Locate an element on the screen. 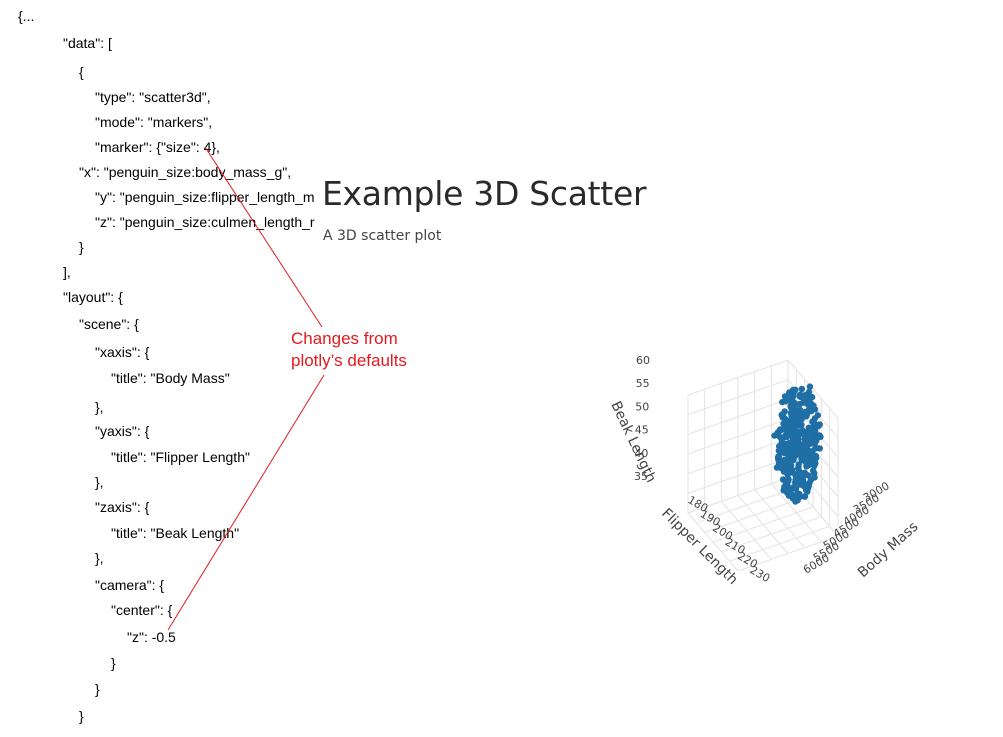 This screenshot has height=737, width=1003. annotation-line-2: plotly’s defaults is located at coordinates (349, 360).